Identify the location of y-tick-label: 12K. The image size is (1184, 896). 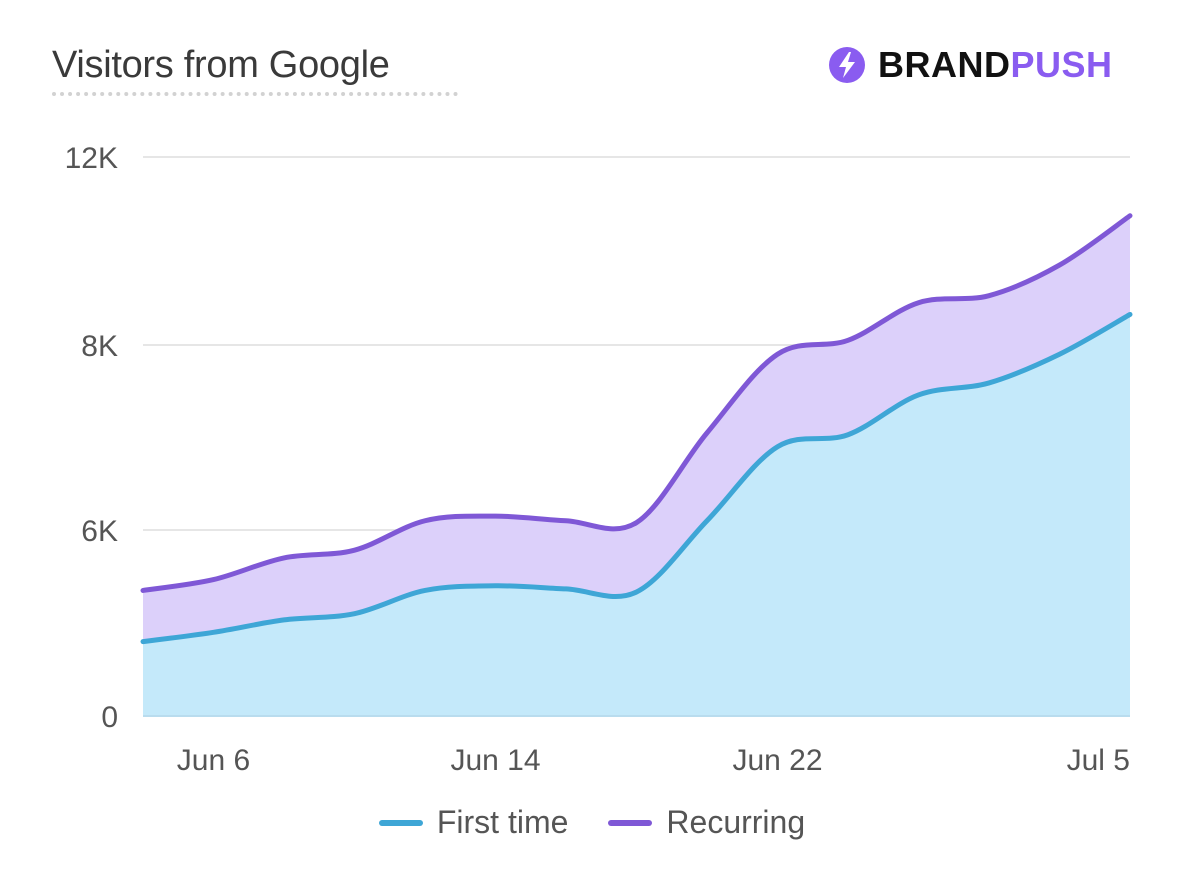
(91, 158).